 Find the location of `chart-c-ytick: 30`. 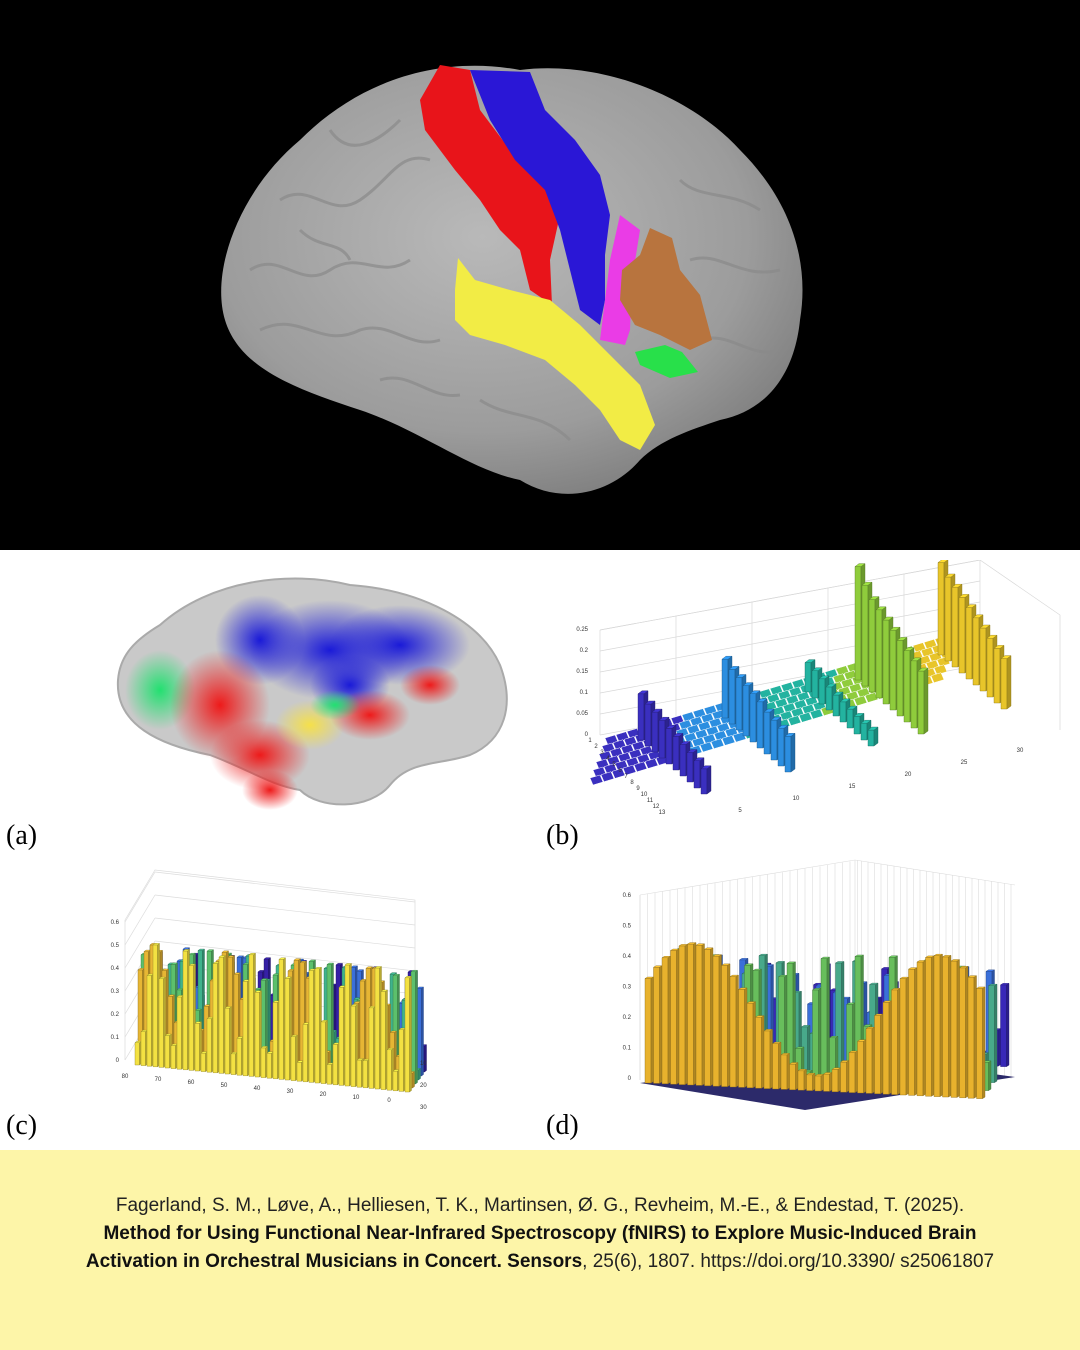

chart-c-ytick: 30 is located at coordinates (423, 1108).